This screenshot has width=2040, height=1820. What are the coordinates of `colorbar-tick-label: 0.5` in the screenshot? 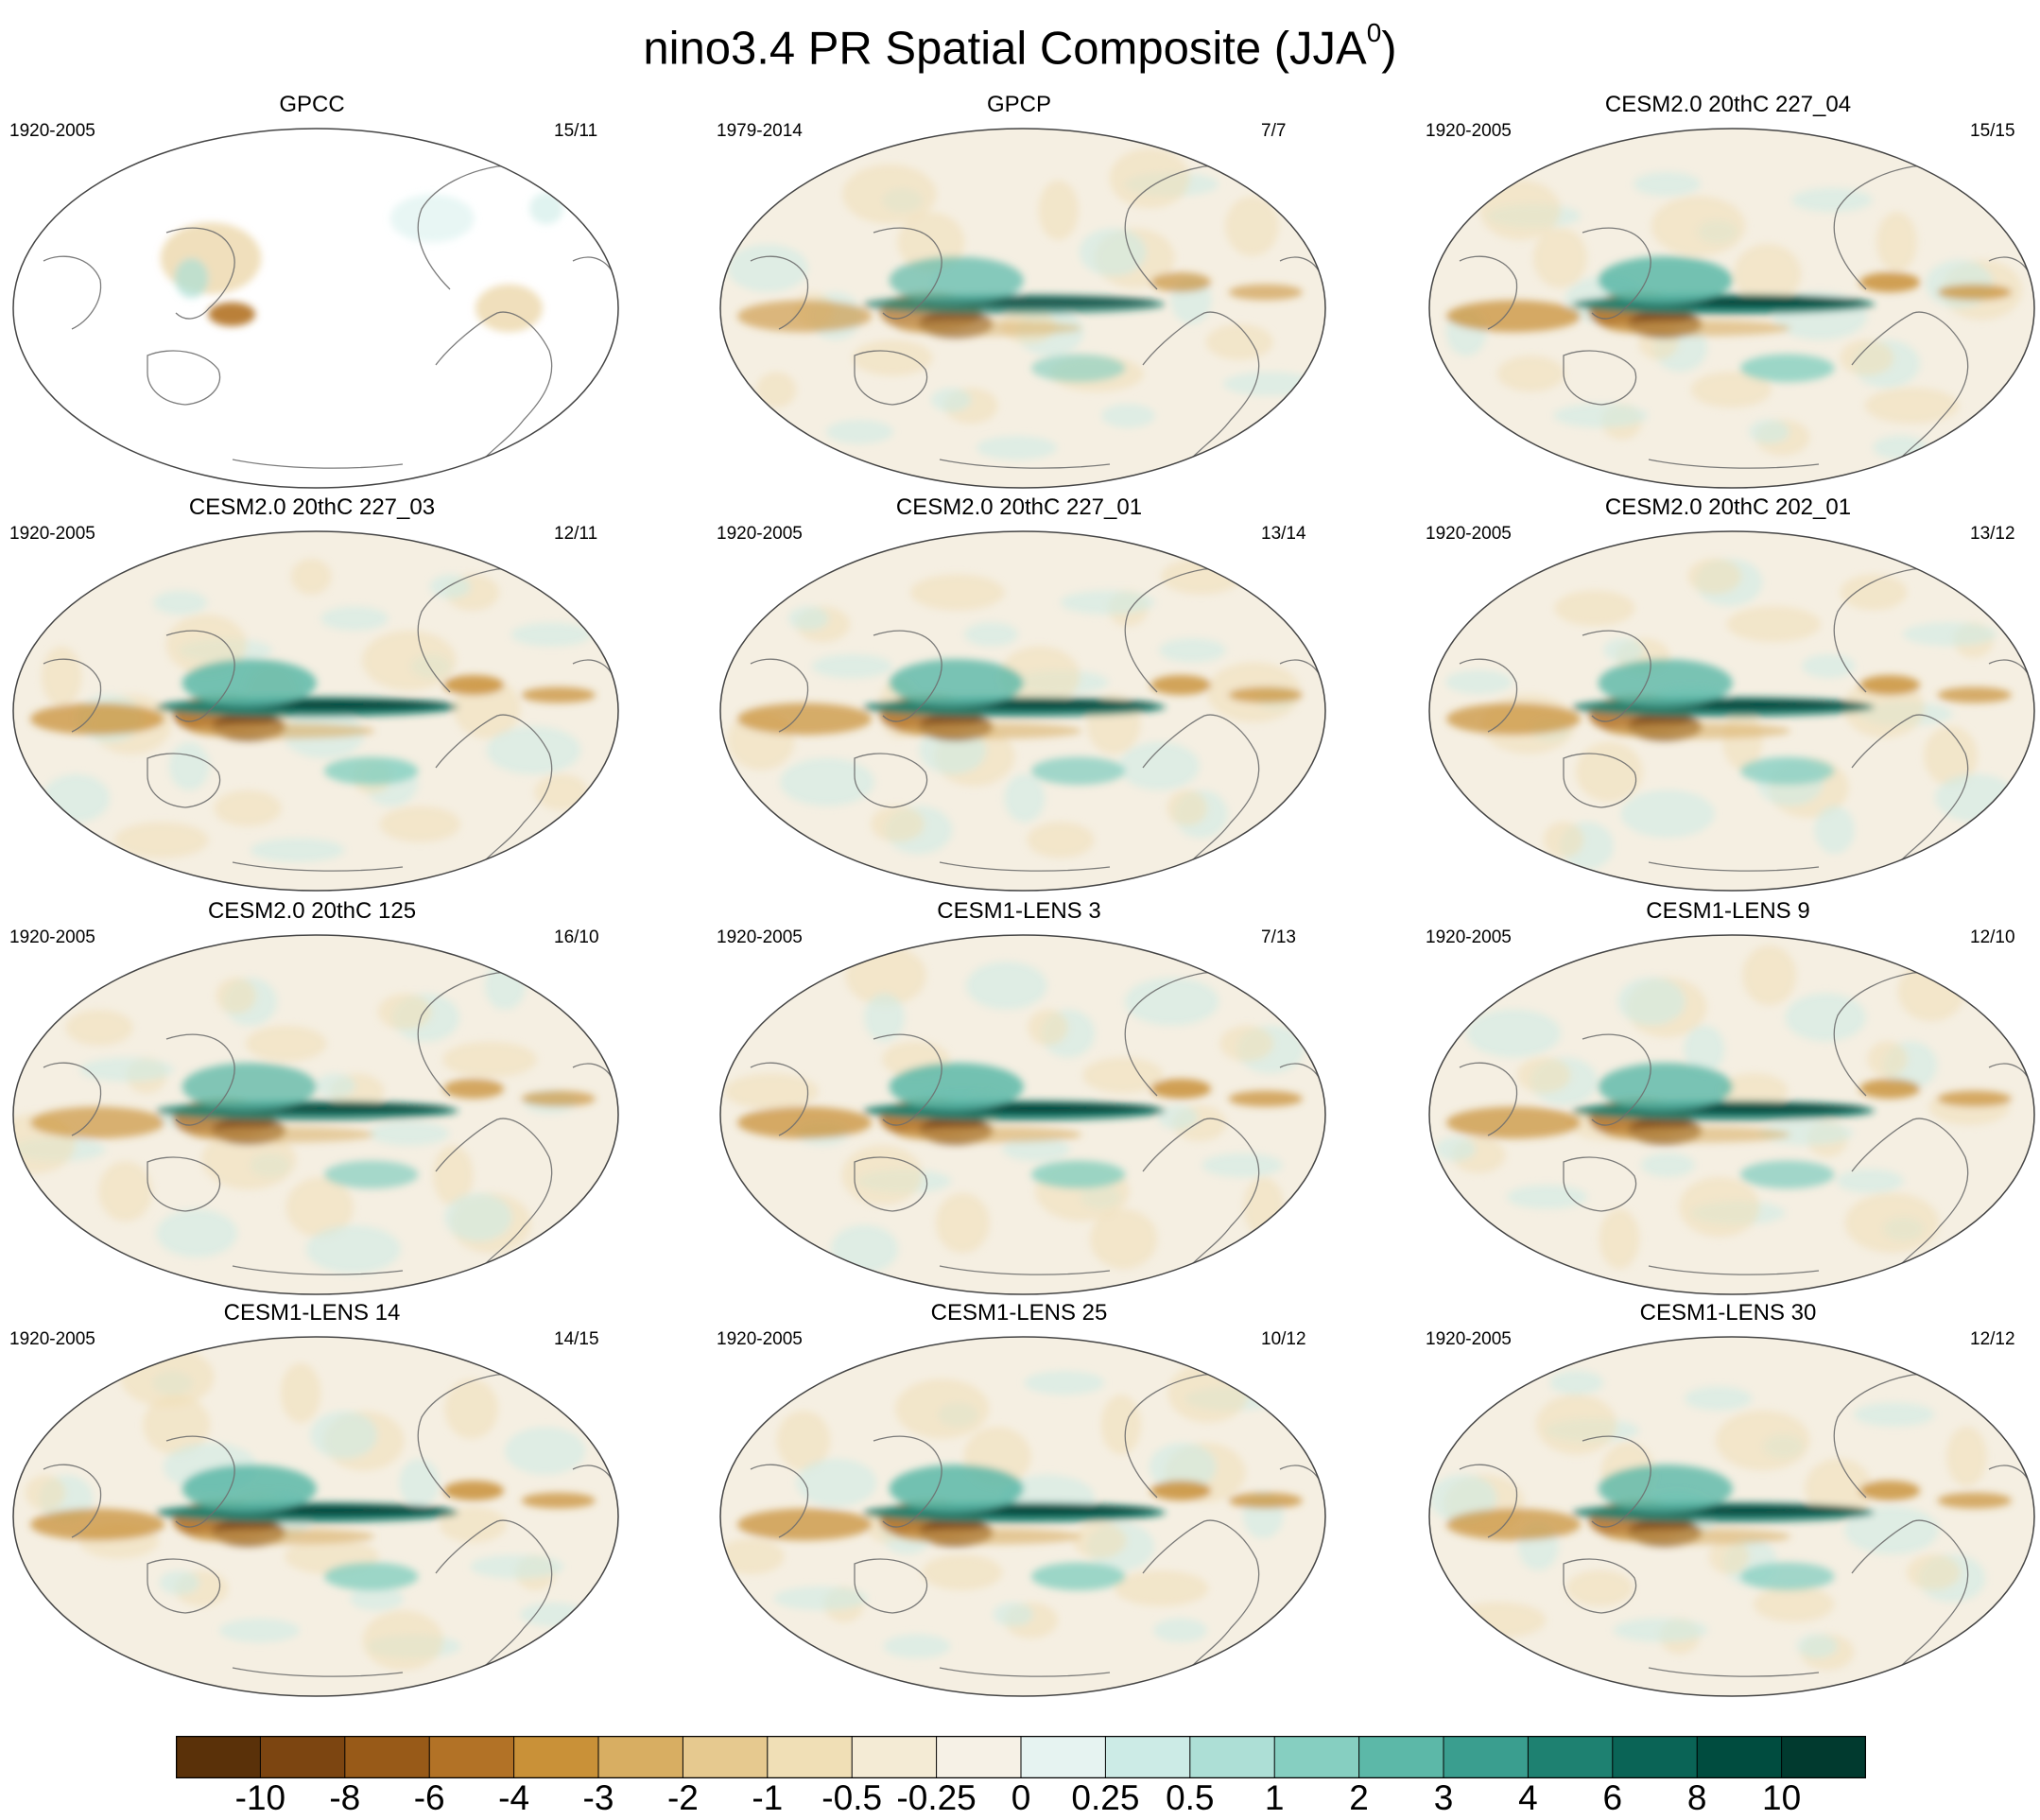 It's located at (1190, 1797).